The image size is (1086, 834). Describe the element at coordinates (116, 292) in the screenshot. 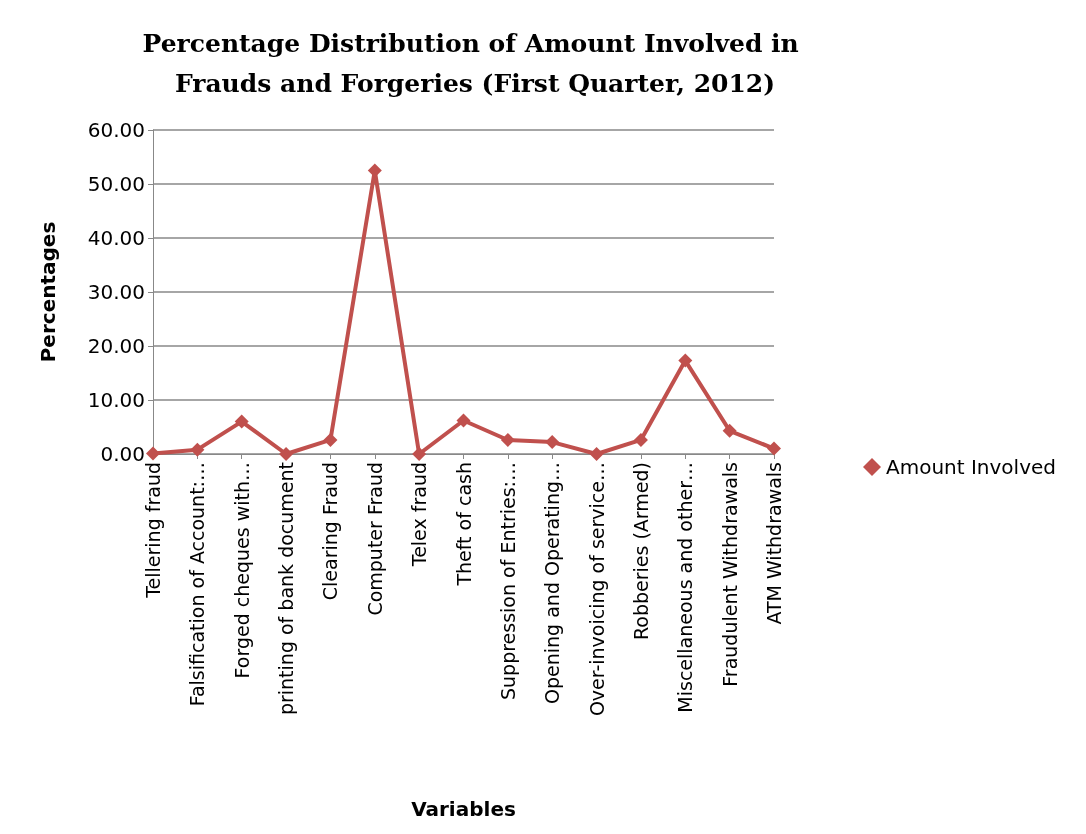

I see `y-tick-label: 30.00` at that location.